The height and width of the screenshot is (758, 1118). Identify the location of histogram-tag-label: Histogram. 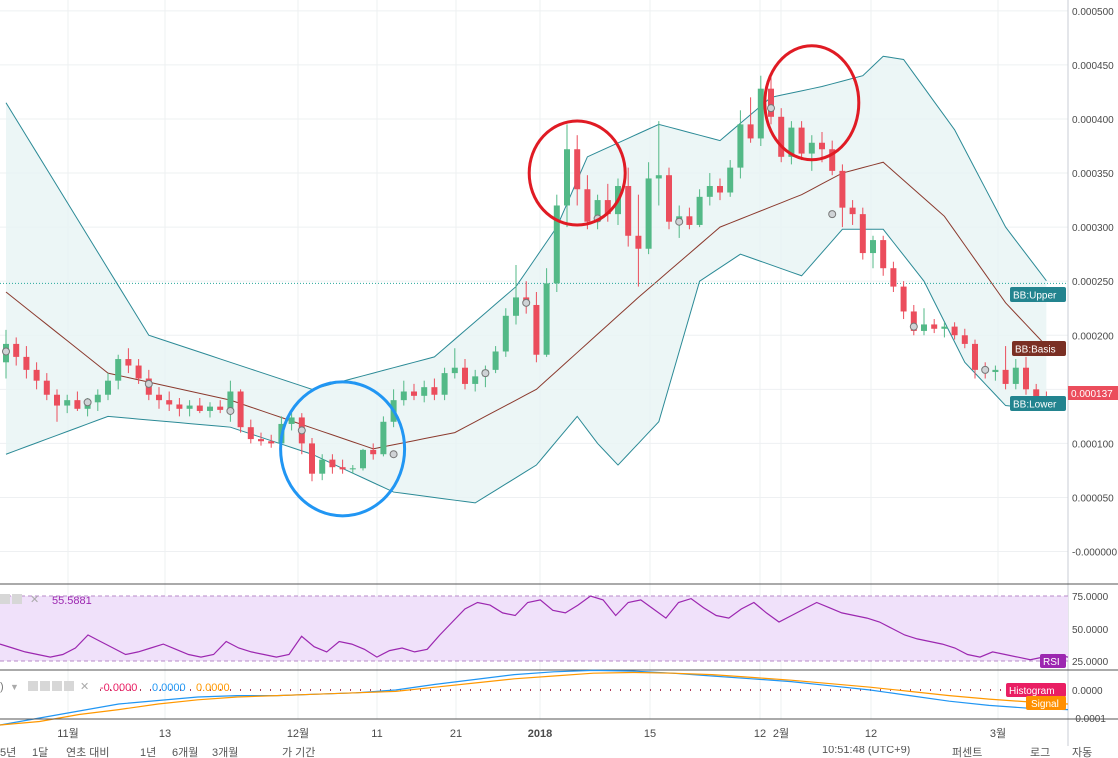
(1032, 691).